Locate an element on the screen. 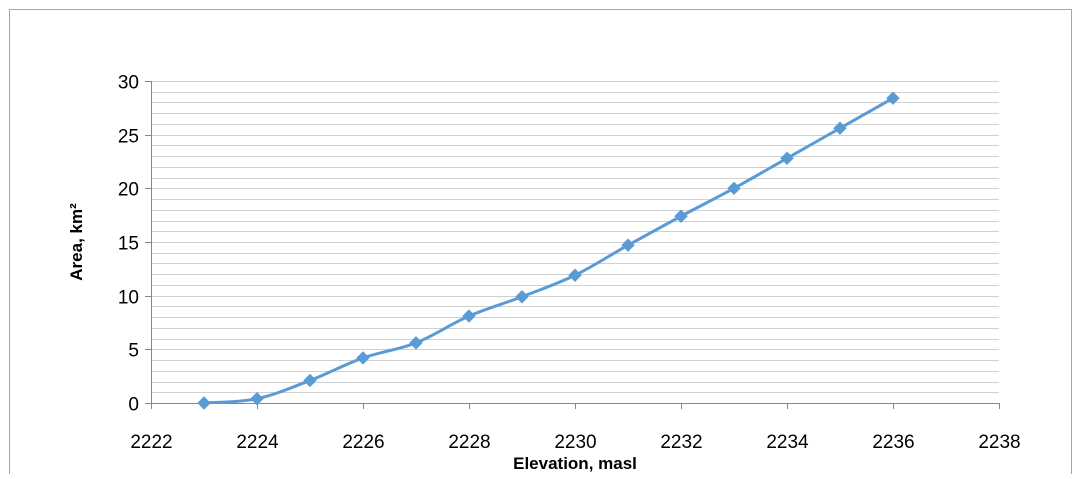 This screenshot has height=479, width=1079. y-tick-label: 0 is located at coordinates (133, 405).